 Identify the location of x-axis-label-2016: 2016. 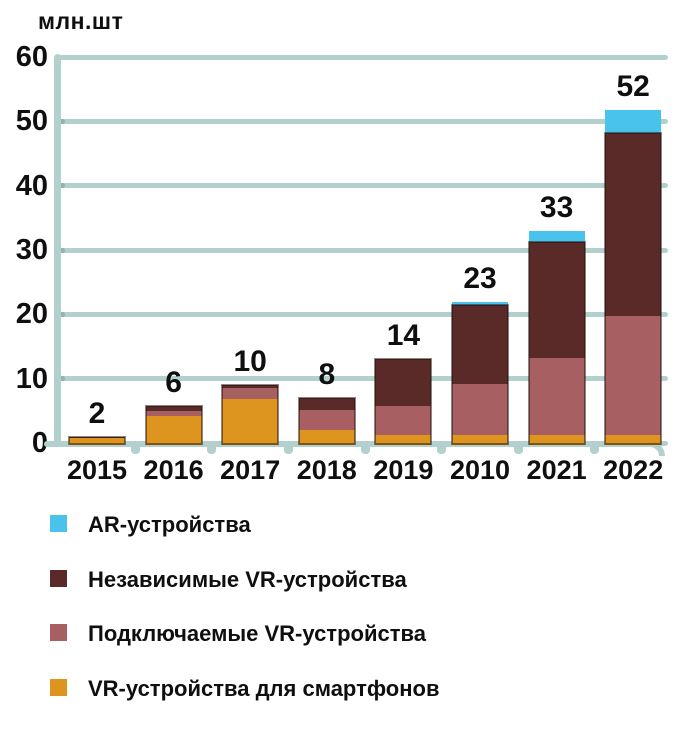
(173, 470).